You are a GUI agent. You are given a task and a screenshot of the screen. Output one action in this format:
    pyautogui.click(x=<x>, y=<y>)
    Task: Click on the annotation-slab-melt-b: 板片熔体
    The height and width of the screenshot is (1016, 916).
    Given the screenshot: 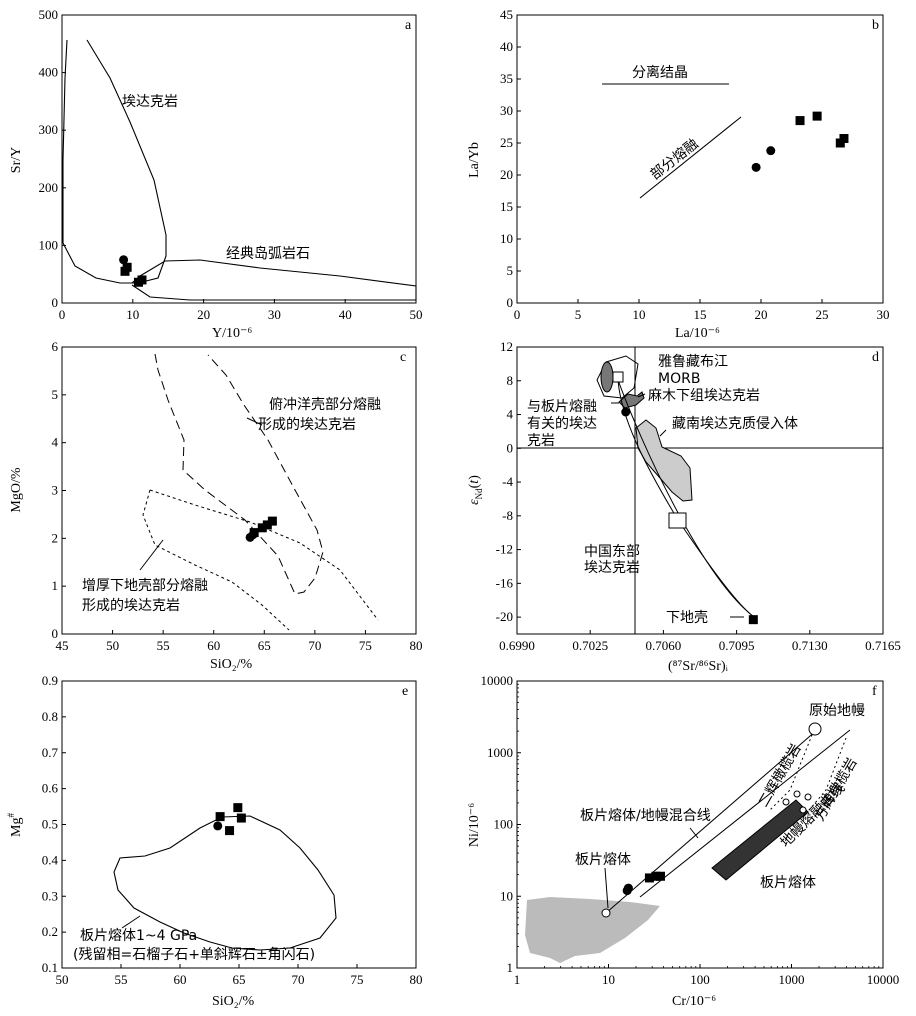 What is the action you would take?
    pyautogui.click(x=788, y=883)
    